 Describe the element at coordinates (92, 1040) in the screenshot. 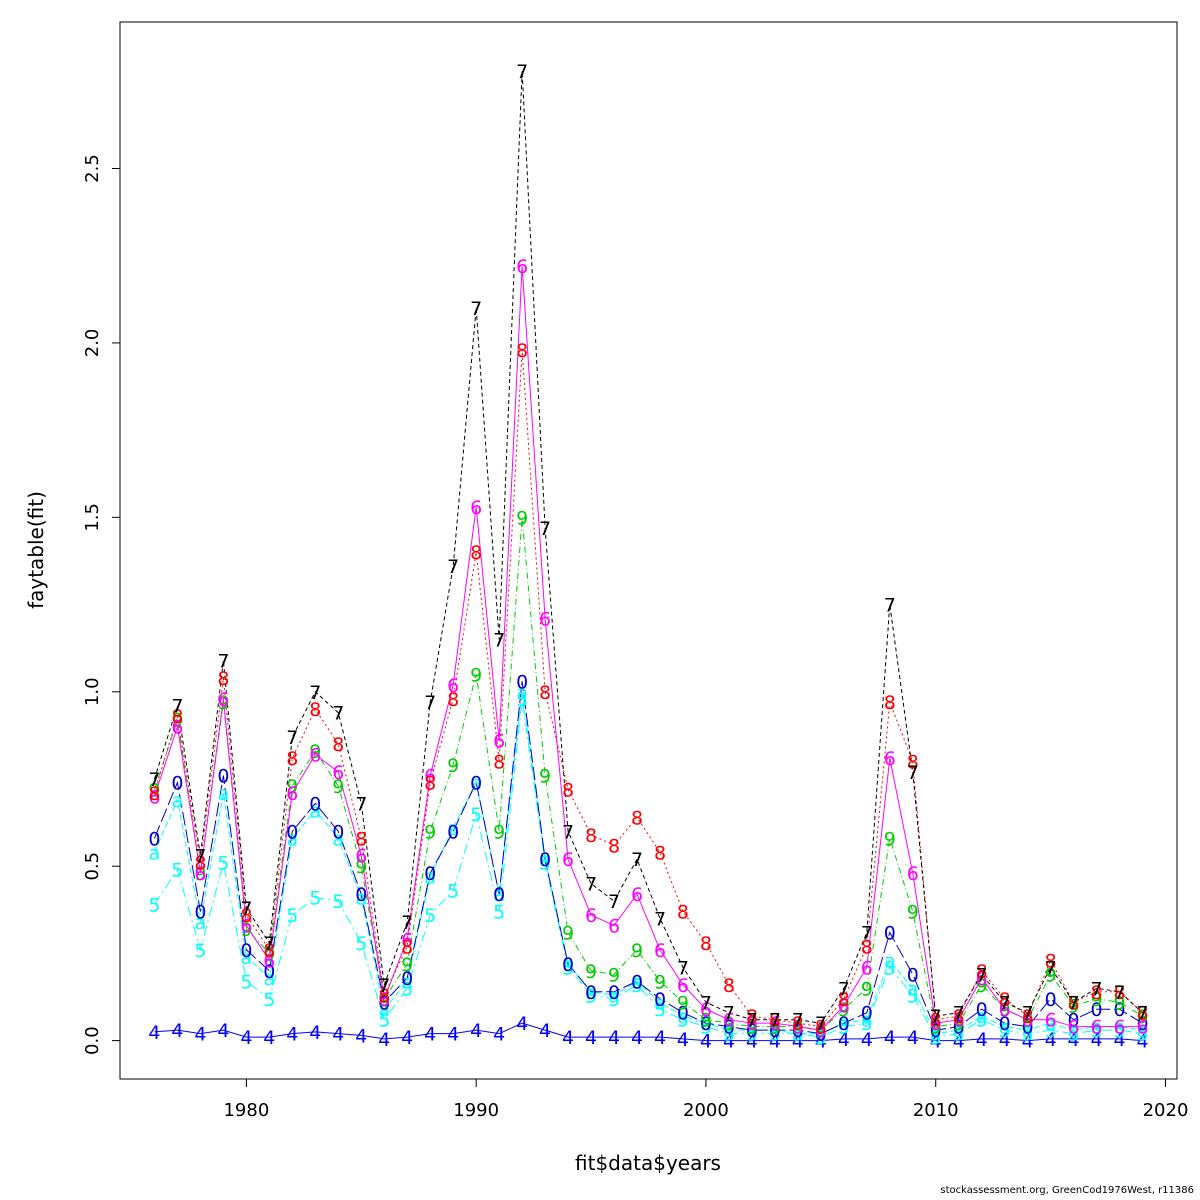

I see `y-tick-label: 0.0` at that location.